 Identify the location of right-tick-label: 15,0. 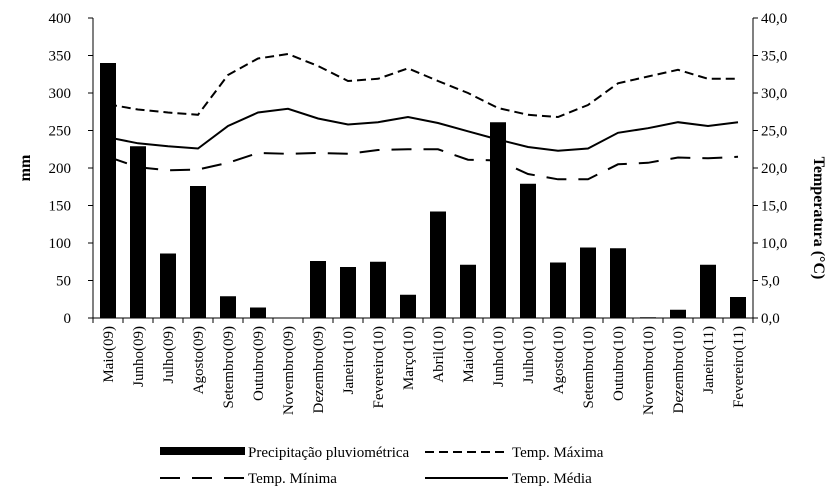
(774, 207).